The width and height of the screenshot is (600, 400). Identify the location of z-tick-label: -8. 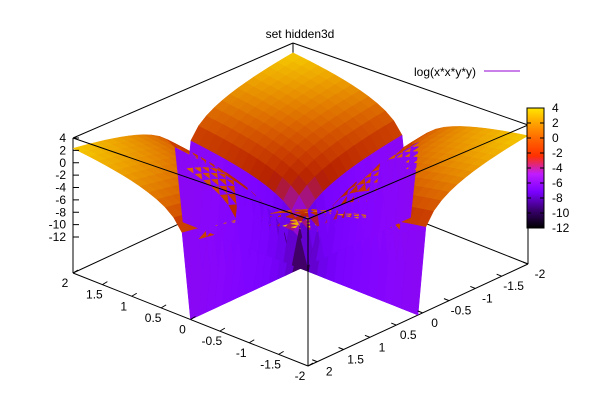
(60, 212).